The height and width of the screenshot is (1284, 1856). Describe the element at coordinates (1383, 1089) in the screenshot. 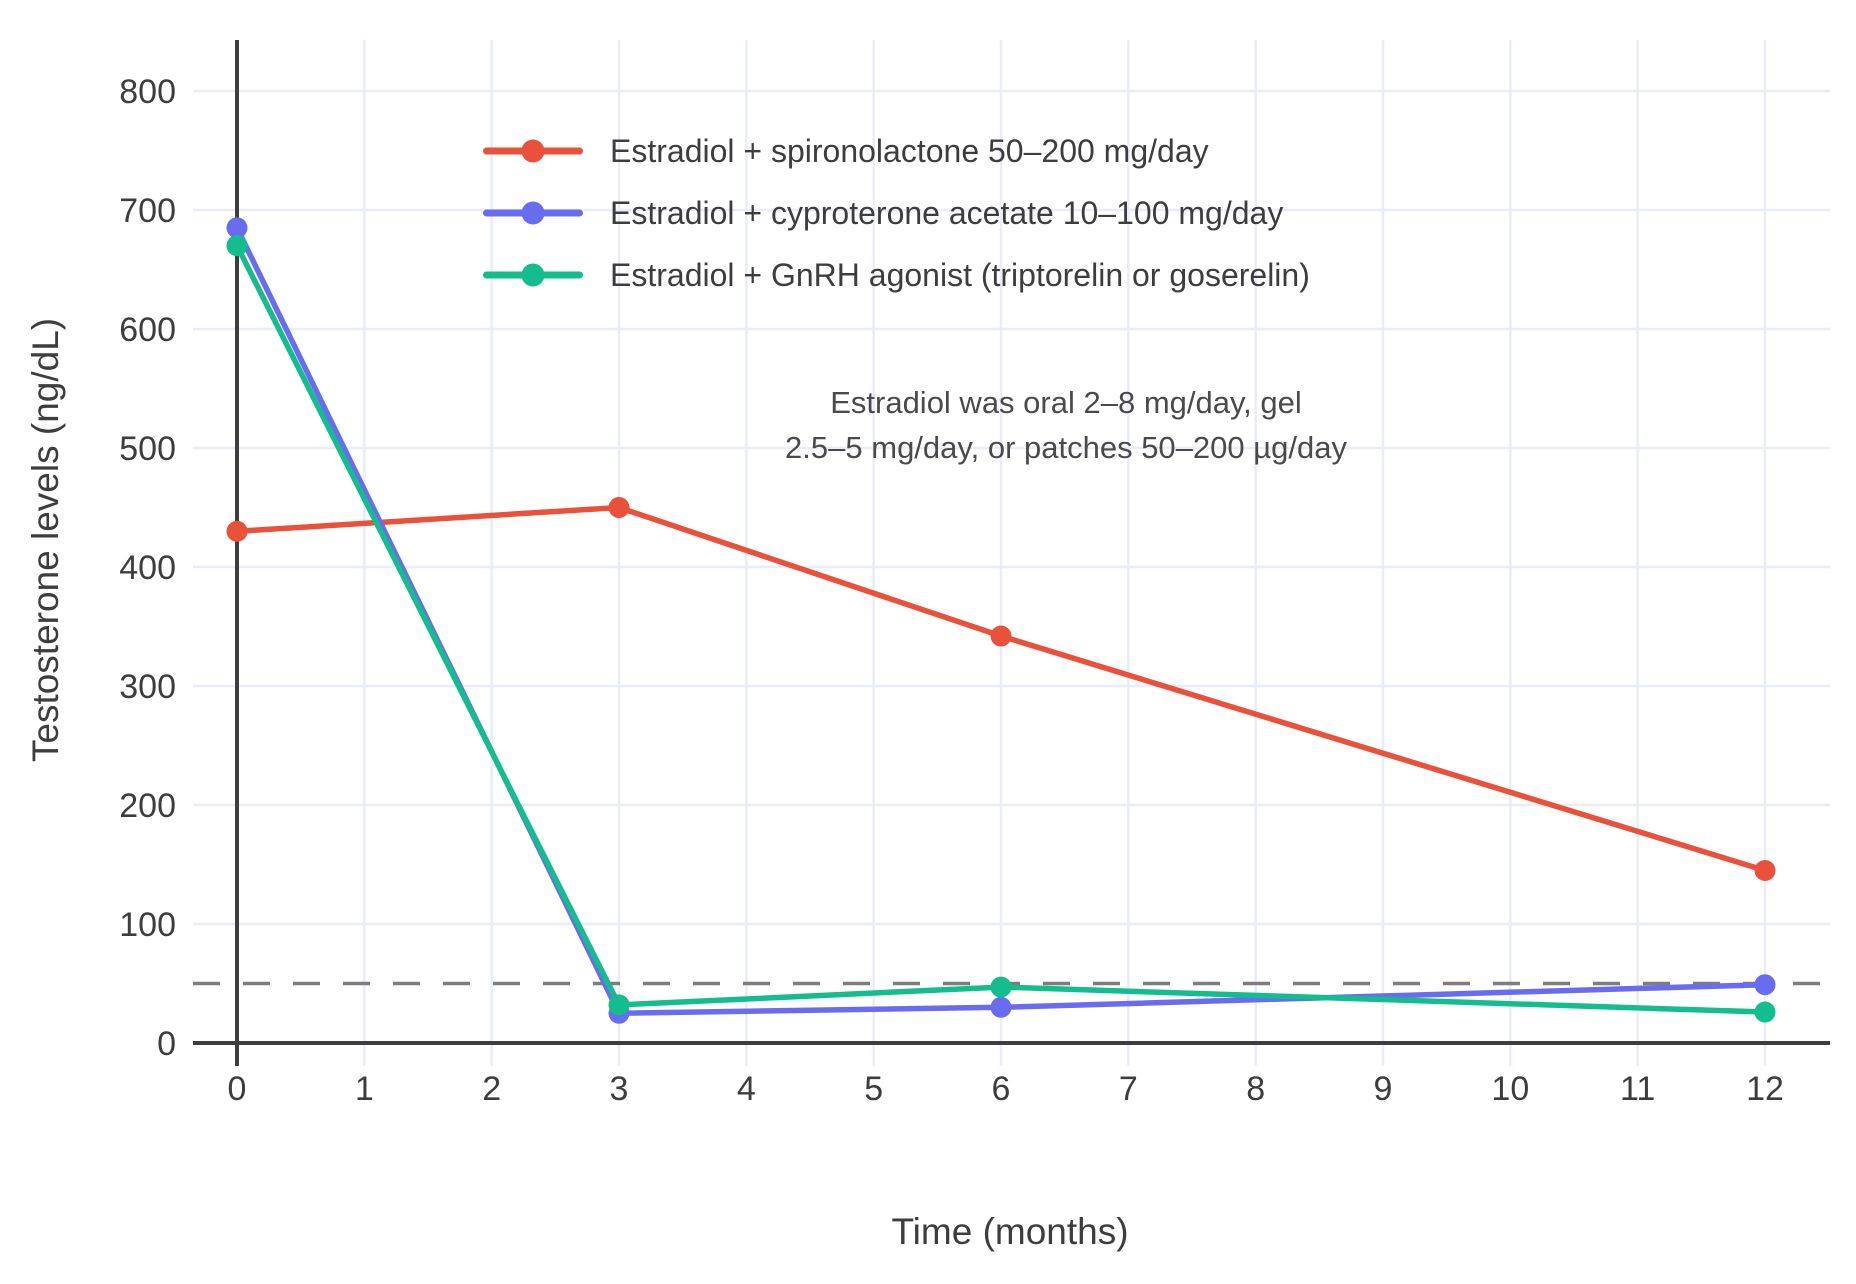

I see `x-tick-label: 9` at that location.